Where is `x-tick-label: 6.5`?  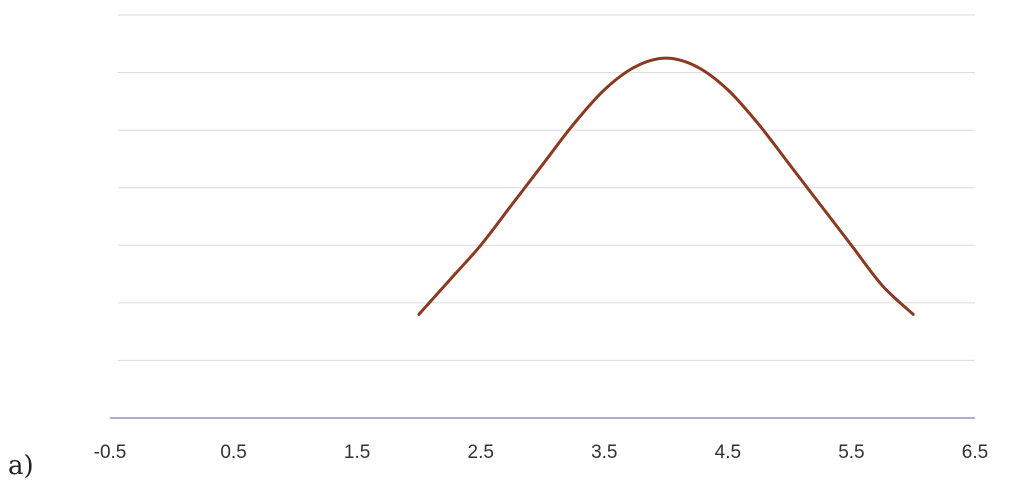
x-tick-label: 6.5 is located at coordinates (975, 452).